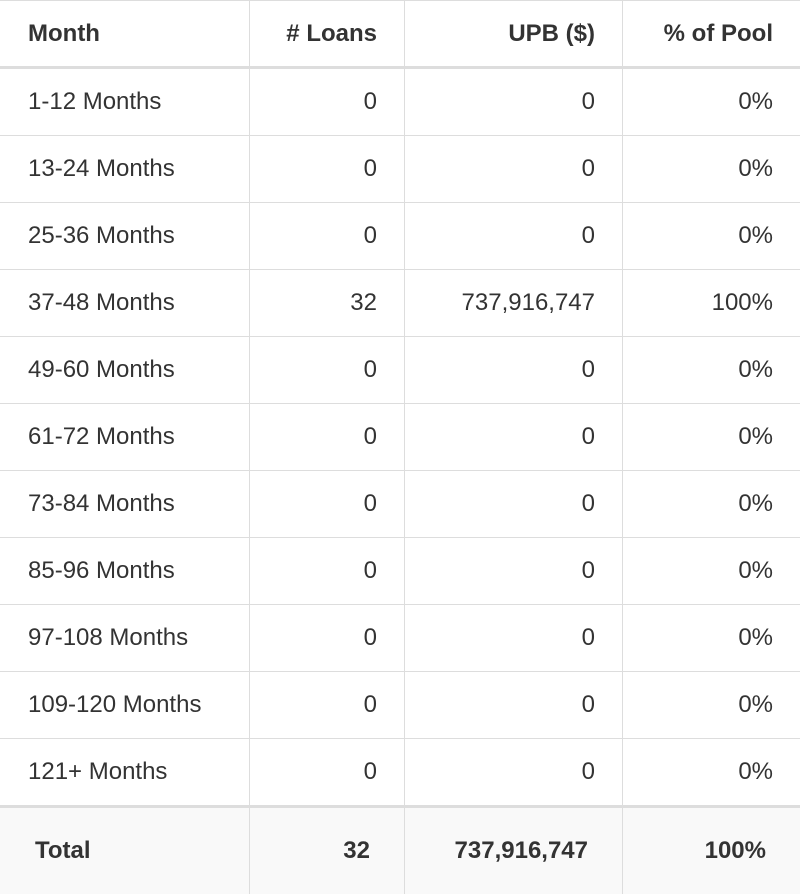 Image resolution: width=800 pixels, height=894 pixels. I want to click on table-cell: 61-72 Months, so click(125, 437).